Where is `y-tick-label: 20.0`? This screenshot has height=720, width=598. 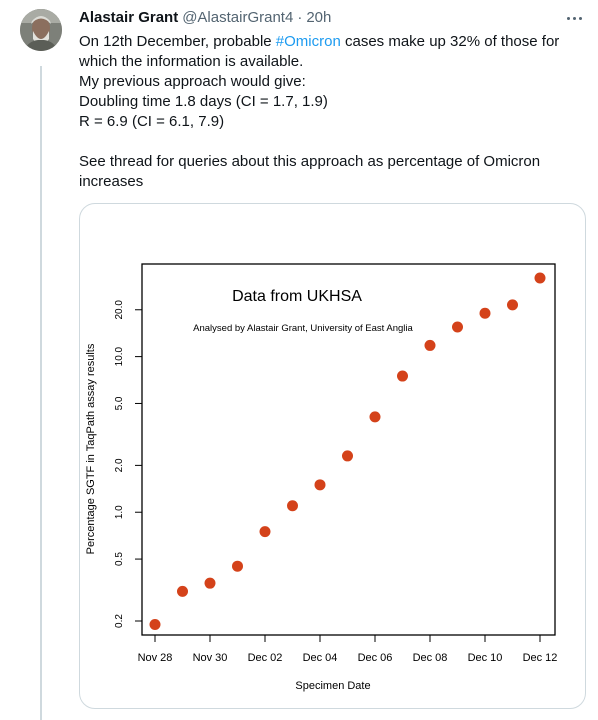
y-tick-label: 20.0 is located at coordinates (119, 310).